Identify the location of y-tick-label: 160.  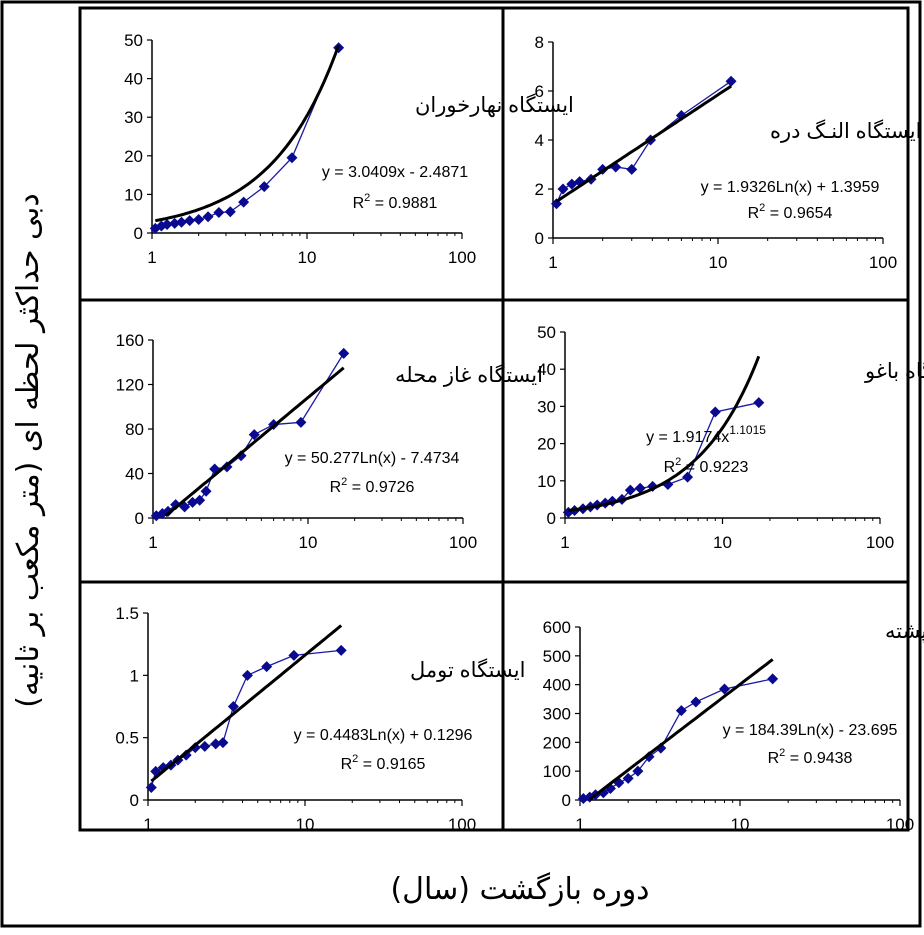
(130, 340).